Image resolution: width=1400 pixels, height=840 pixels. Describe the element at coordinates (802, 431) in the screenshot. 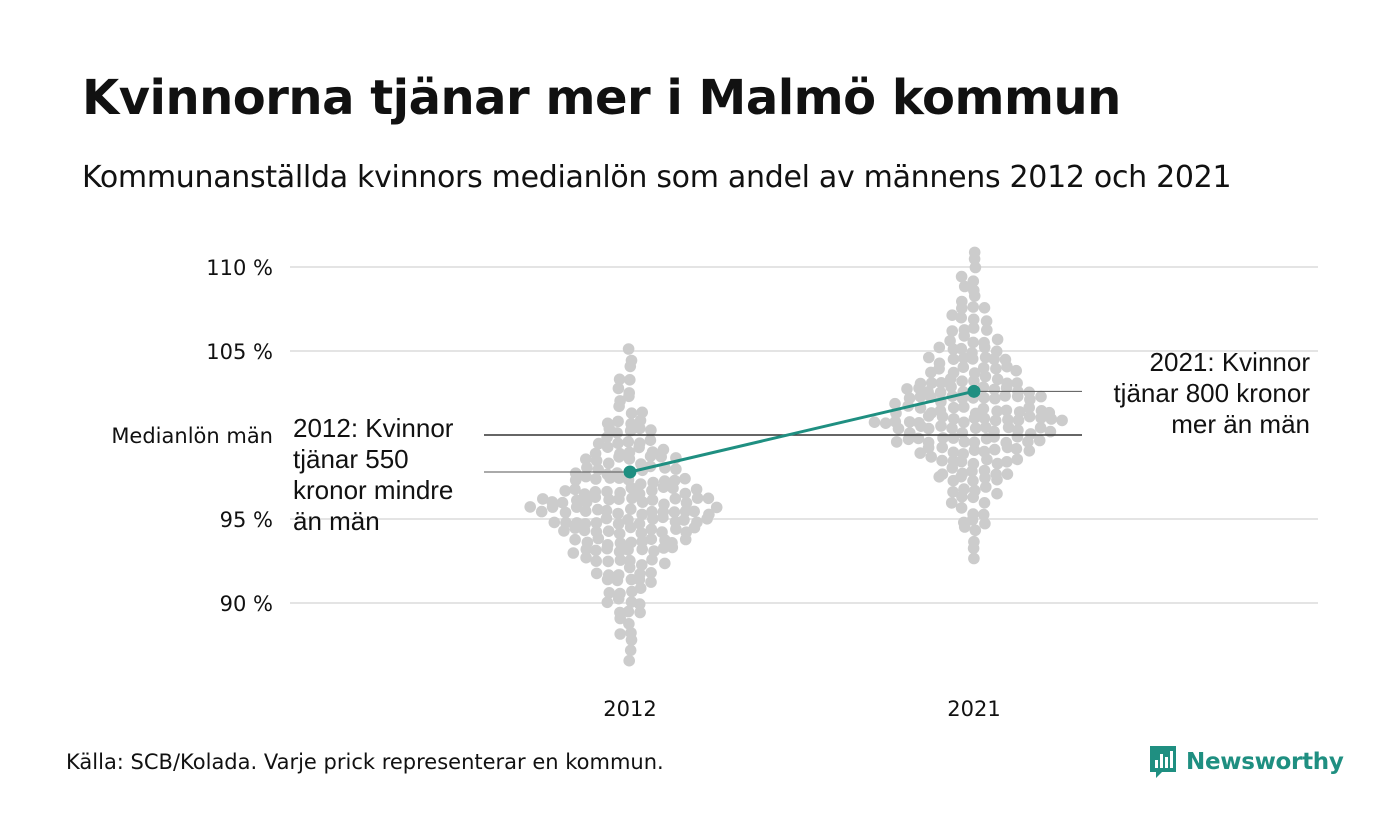

I see `highlight-line` at that location.